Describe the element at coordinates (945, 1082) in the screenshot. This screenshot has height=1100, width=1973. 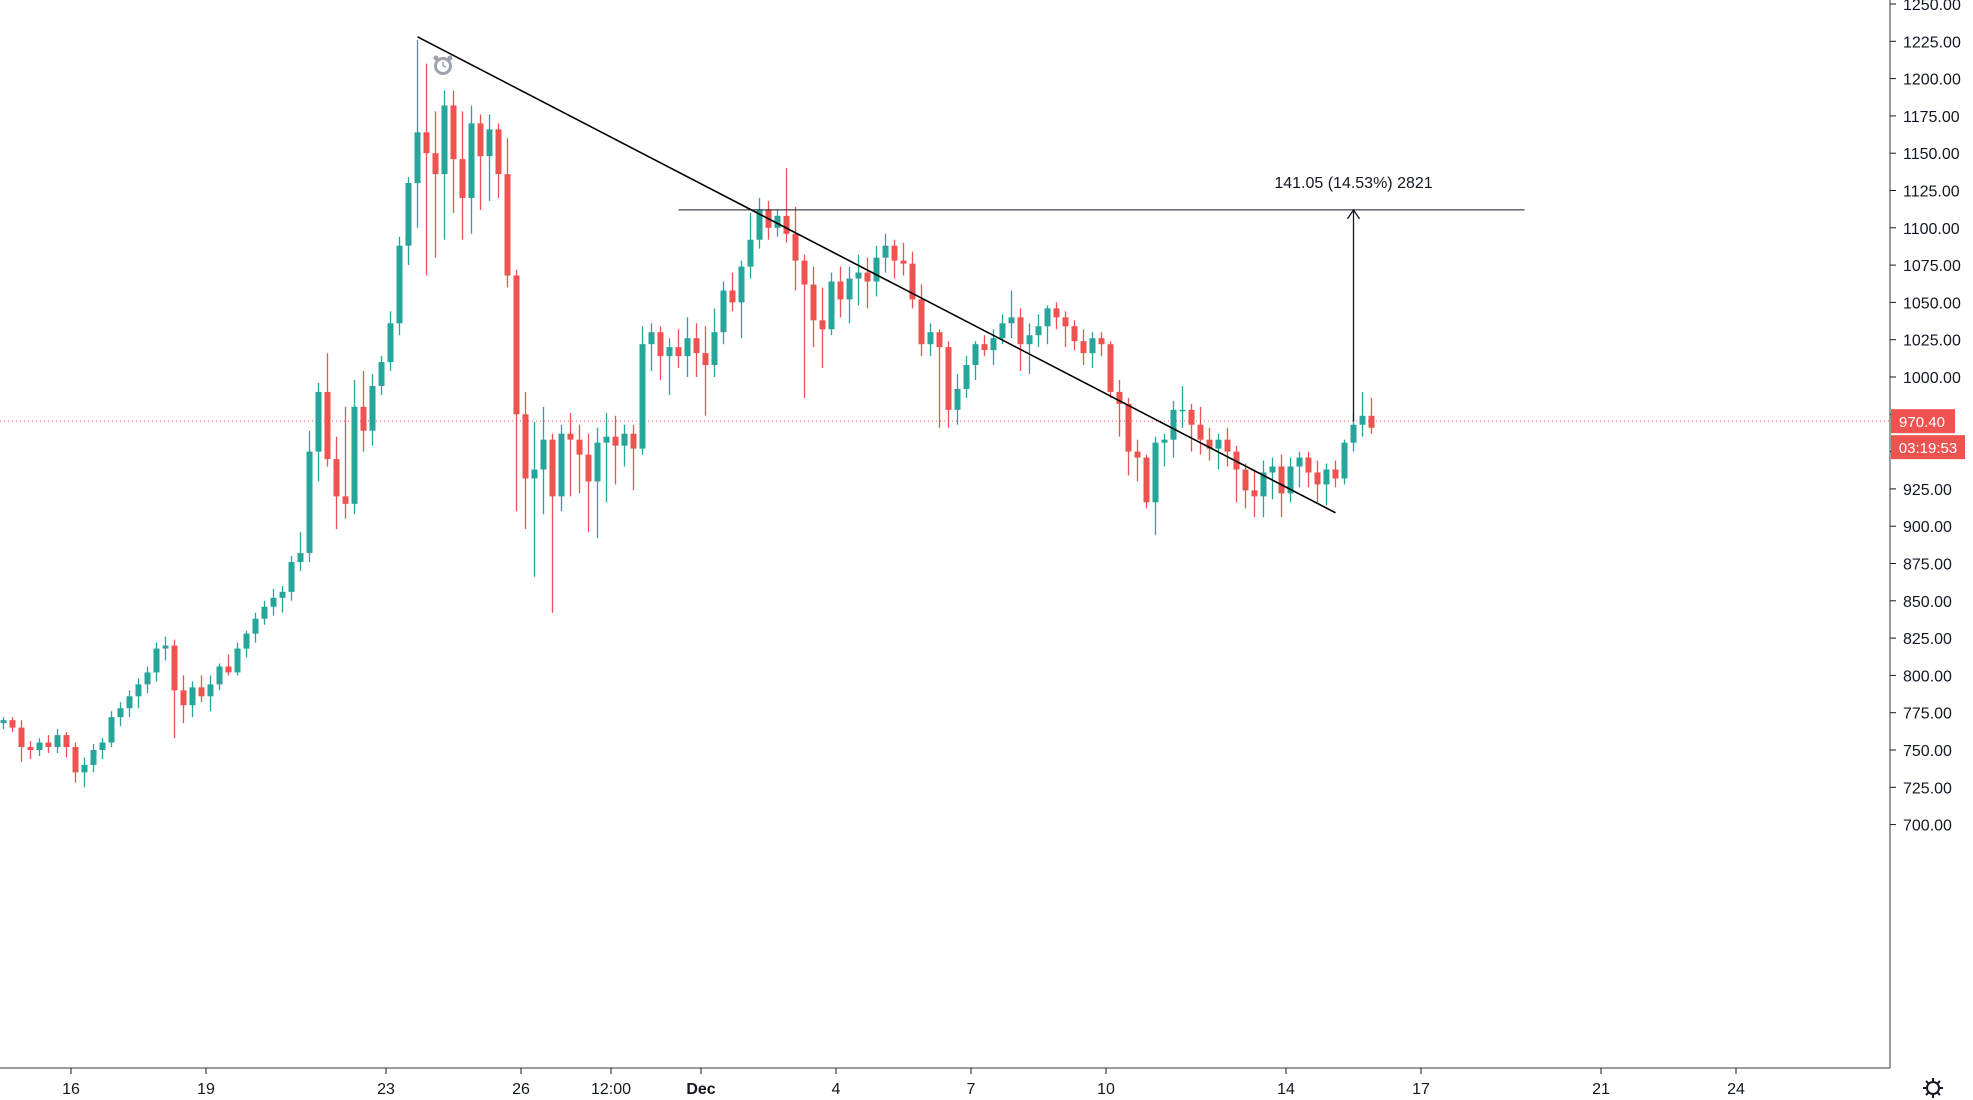
I see `time-axis: 16 19 23 26 12:00 Dec 4 7 10 14 17 21 24` at that location.